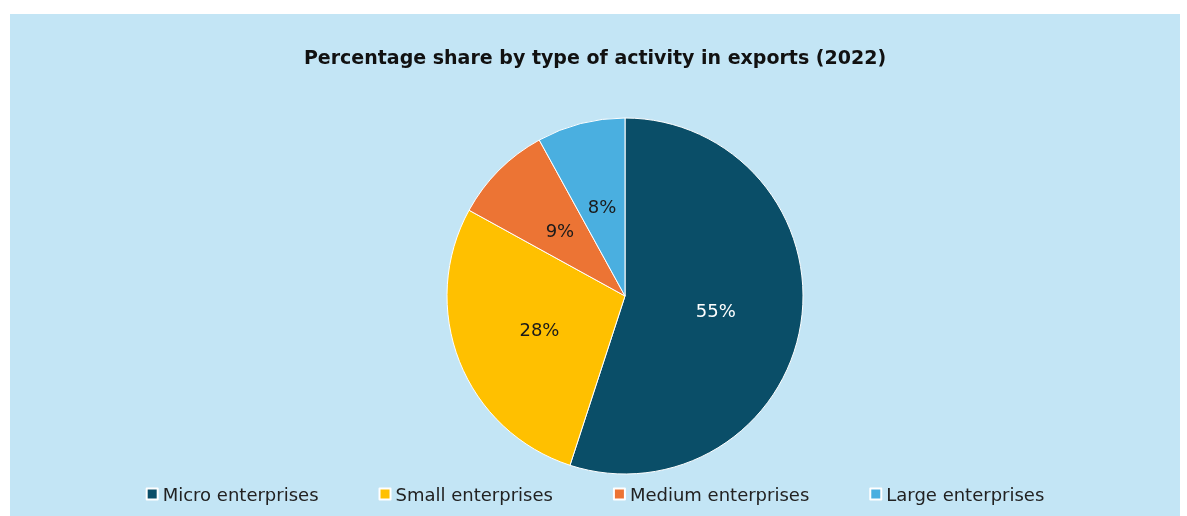 The width and height of the screenshot is (1187, 516). I want to click on data-label: 28%, so click(539, 330).